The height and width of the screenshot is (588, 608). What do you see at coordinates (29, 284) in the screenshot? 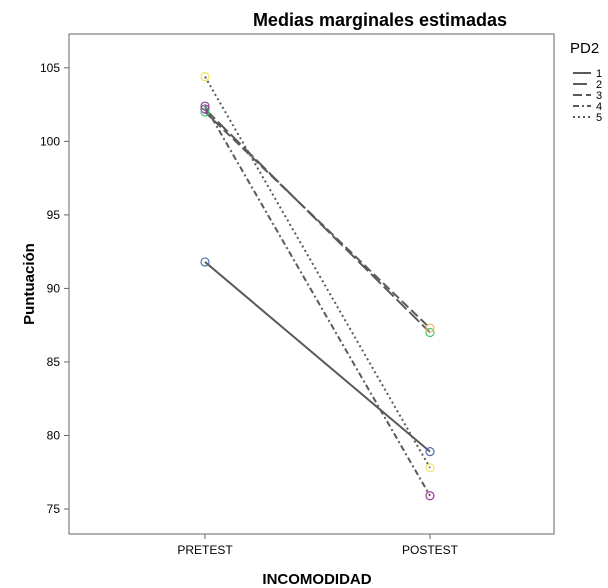
I see `y-axis-label: Puntuación` at bounding box center [29, 284].